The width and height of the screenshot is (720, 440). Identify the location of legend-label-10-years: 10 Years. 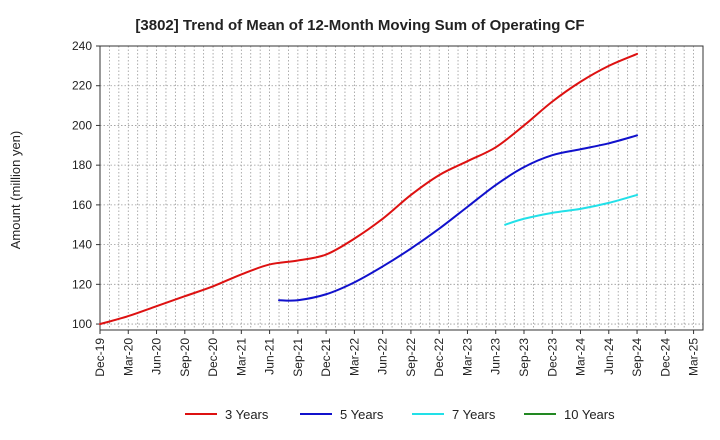
(589, 414).